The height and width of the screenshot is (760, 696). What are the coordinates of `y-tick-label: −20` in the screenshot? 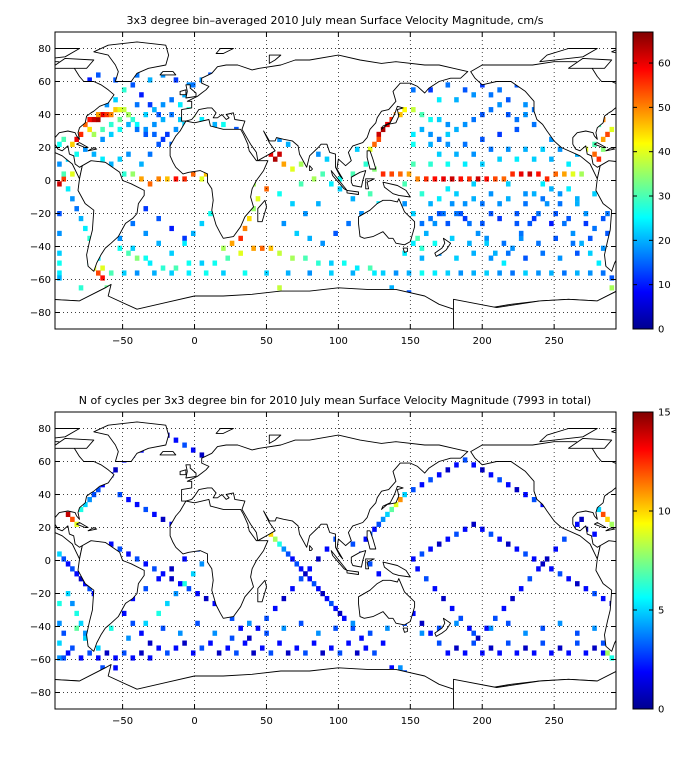 It's located at (40, 214).